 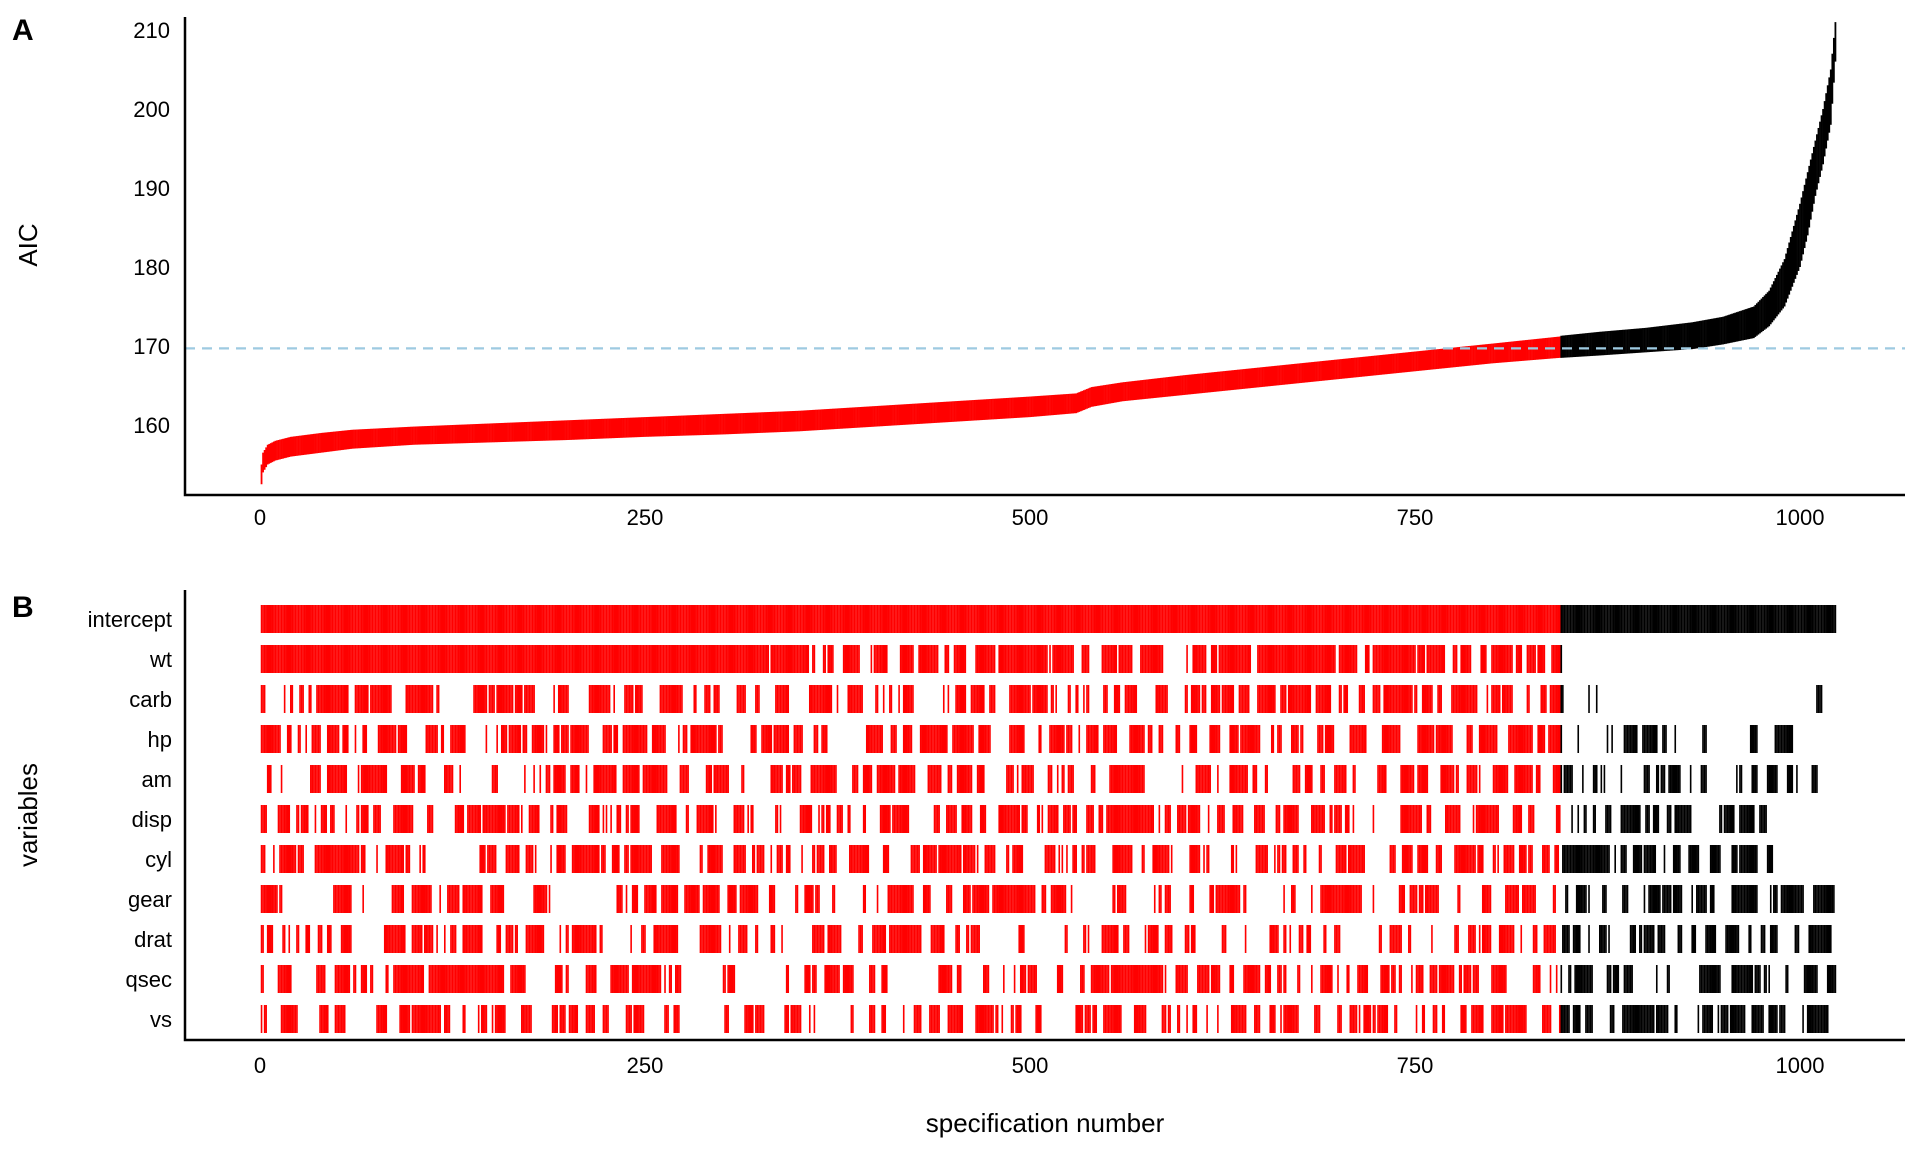 What do you see at coordinates (645, 517) in the screenshot?
I see `x-tick-label: 250` at bounding box center [645, 517].